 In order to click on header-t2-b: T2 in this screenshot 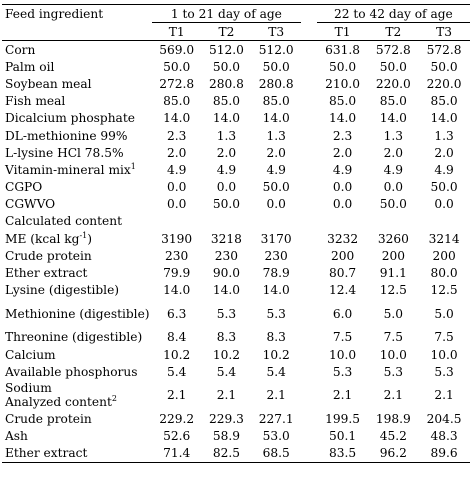, I will do `click(393, 31)`.